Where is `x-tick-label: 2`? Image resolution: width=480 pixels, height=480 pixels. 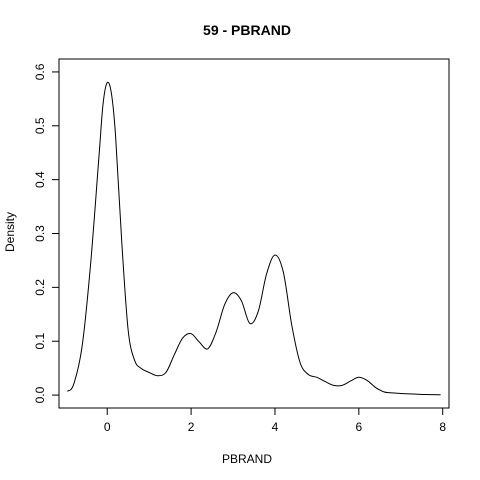 x-tick-label: 2 is located at coordinates (191, 427).